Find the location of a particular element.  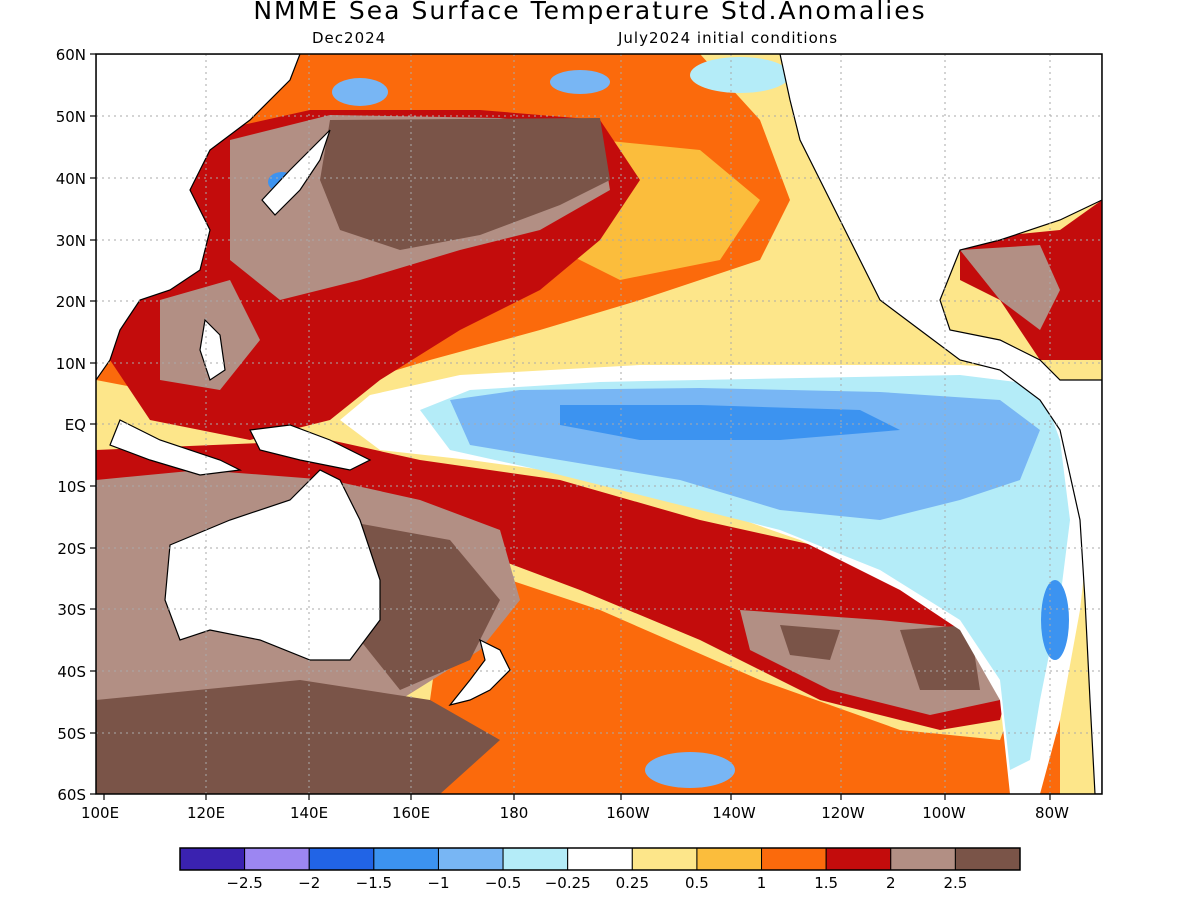

south-pacific-orange-lower is located at coordinates (740, 677).